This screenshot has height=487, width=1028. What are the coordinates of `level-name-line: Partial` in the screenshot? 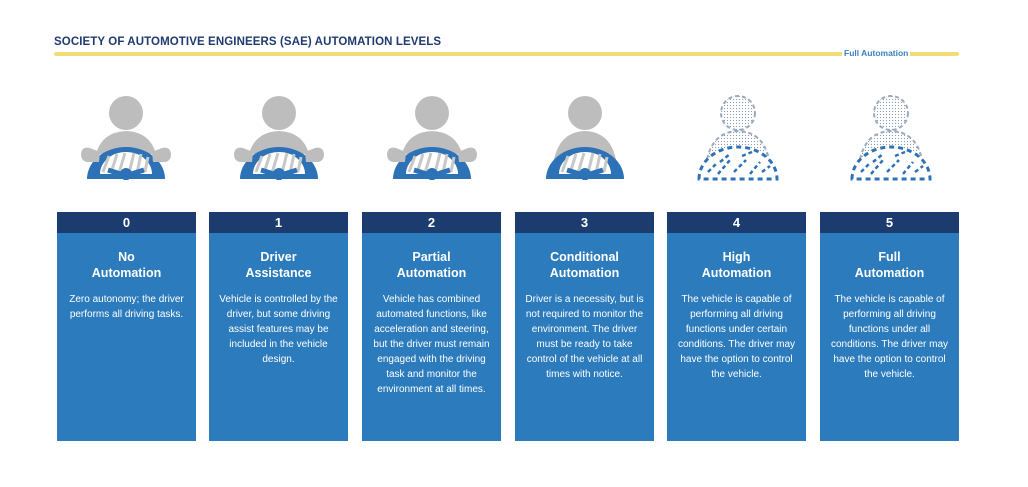 It's located at (431, 257).